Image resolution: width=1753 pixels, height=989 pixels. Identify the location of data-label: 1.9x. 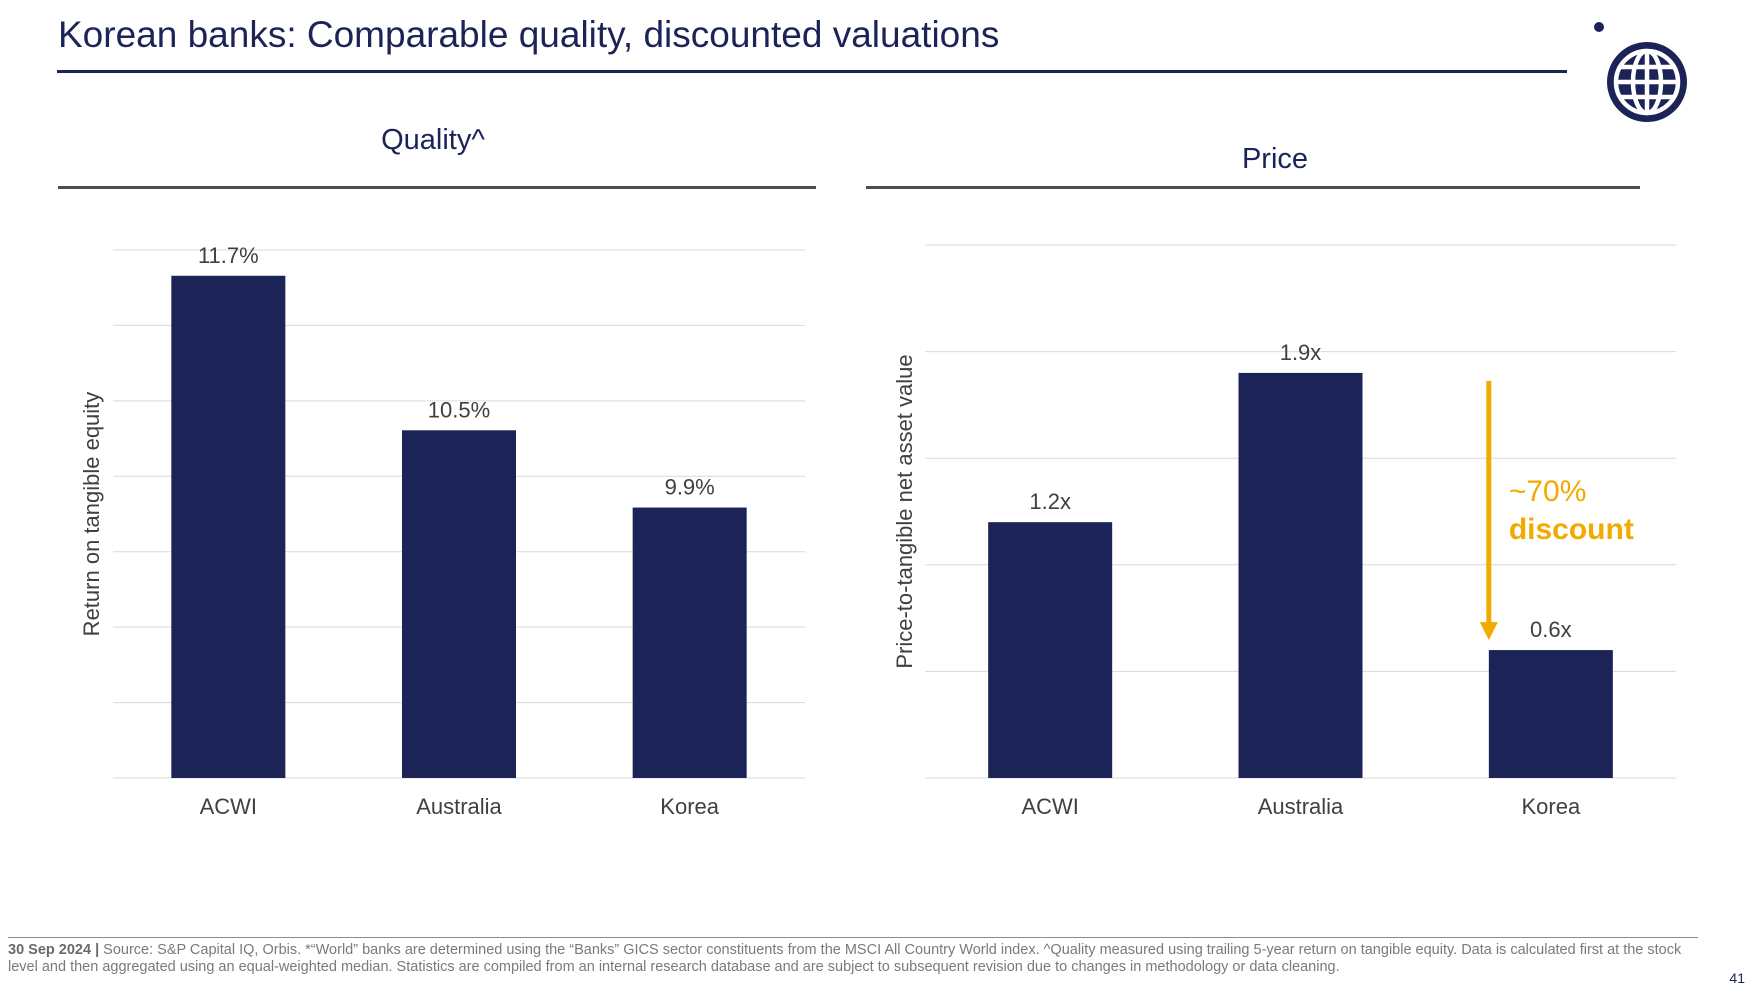
(1301, 352).